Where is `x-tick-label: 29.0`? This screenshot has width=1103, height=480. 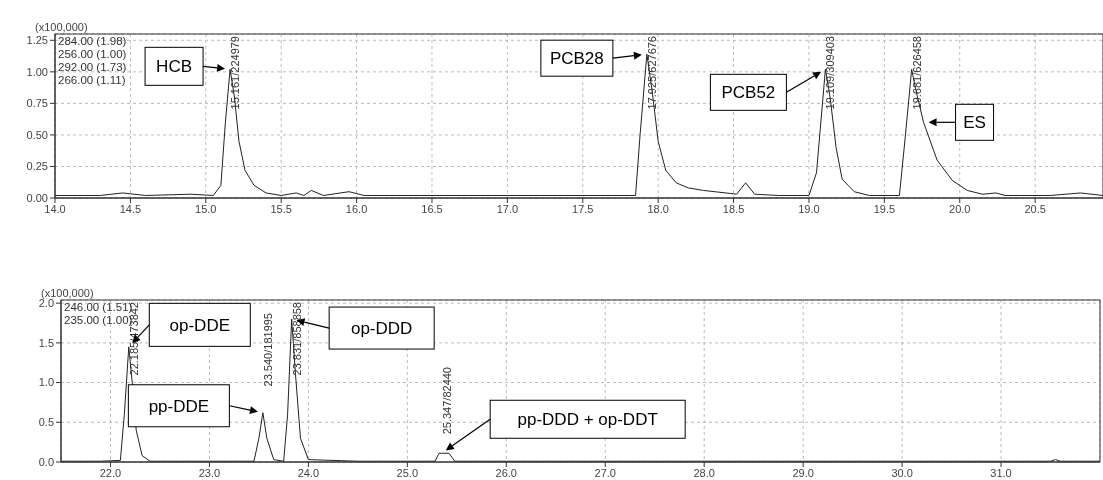
x-tick-label: 29.0 is located at coordinates (803, 472).